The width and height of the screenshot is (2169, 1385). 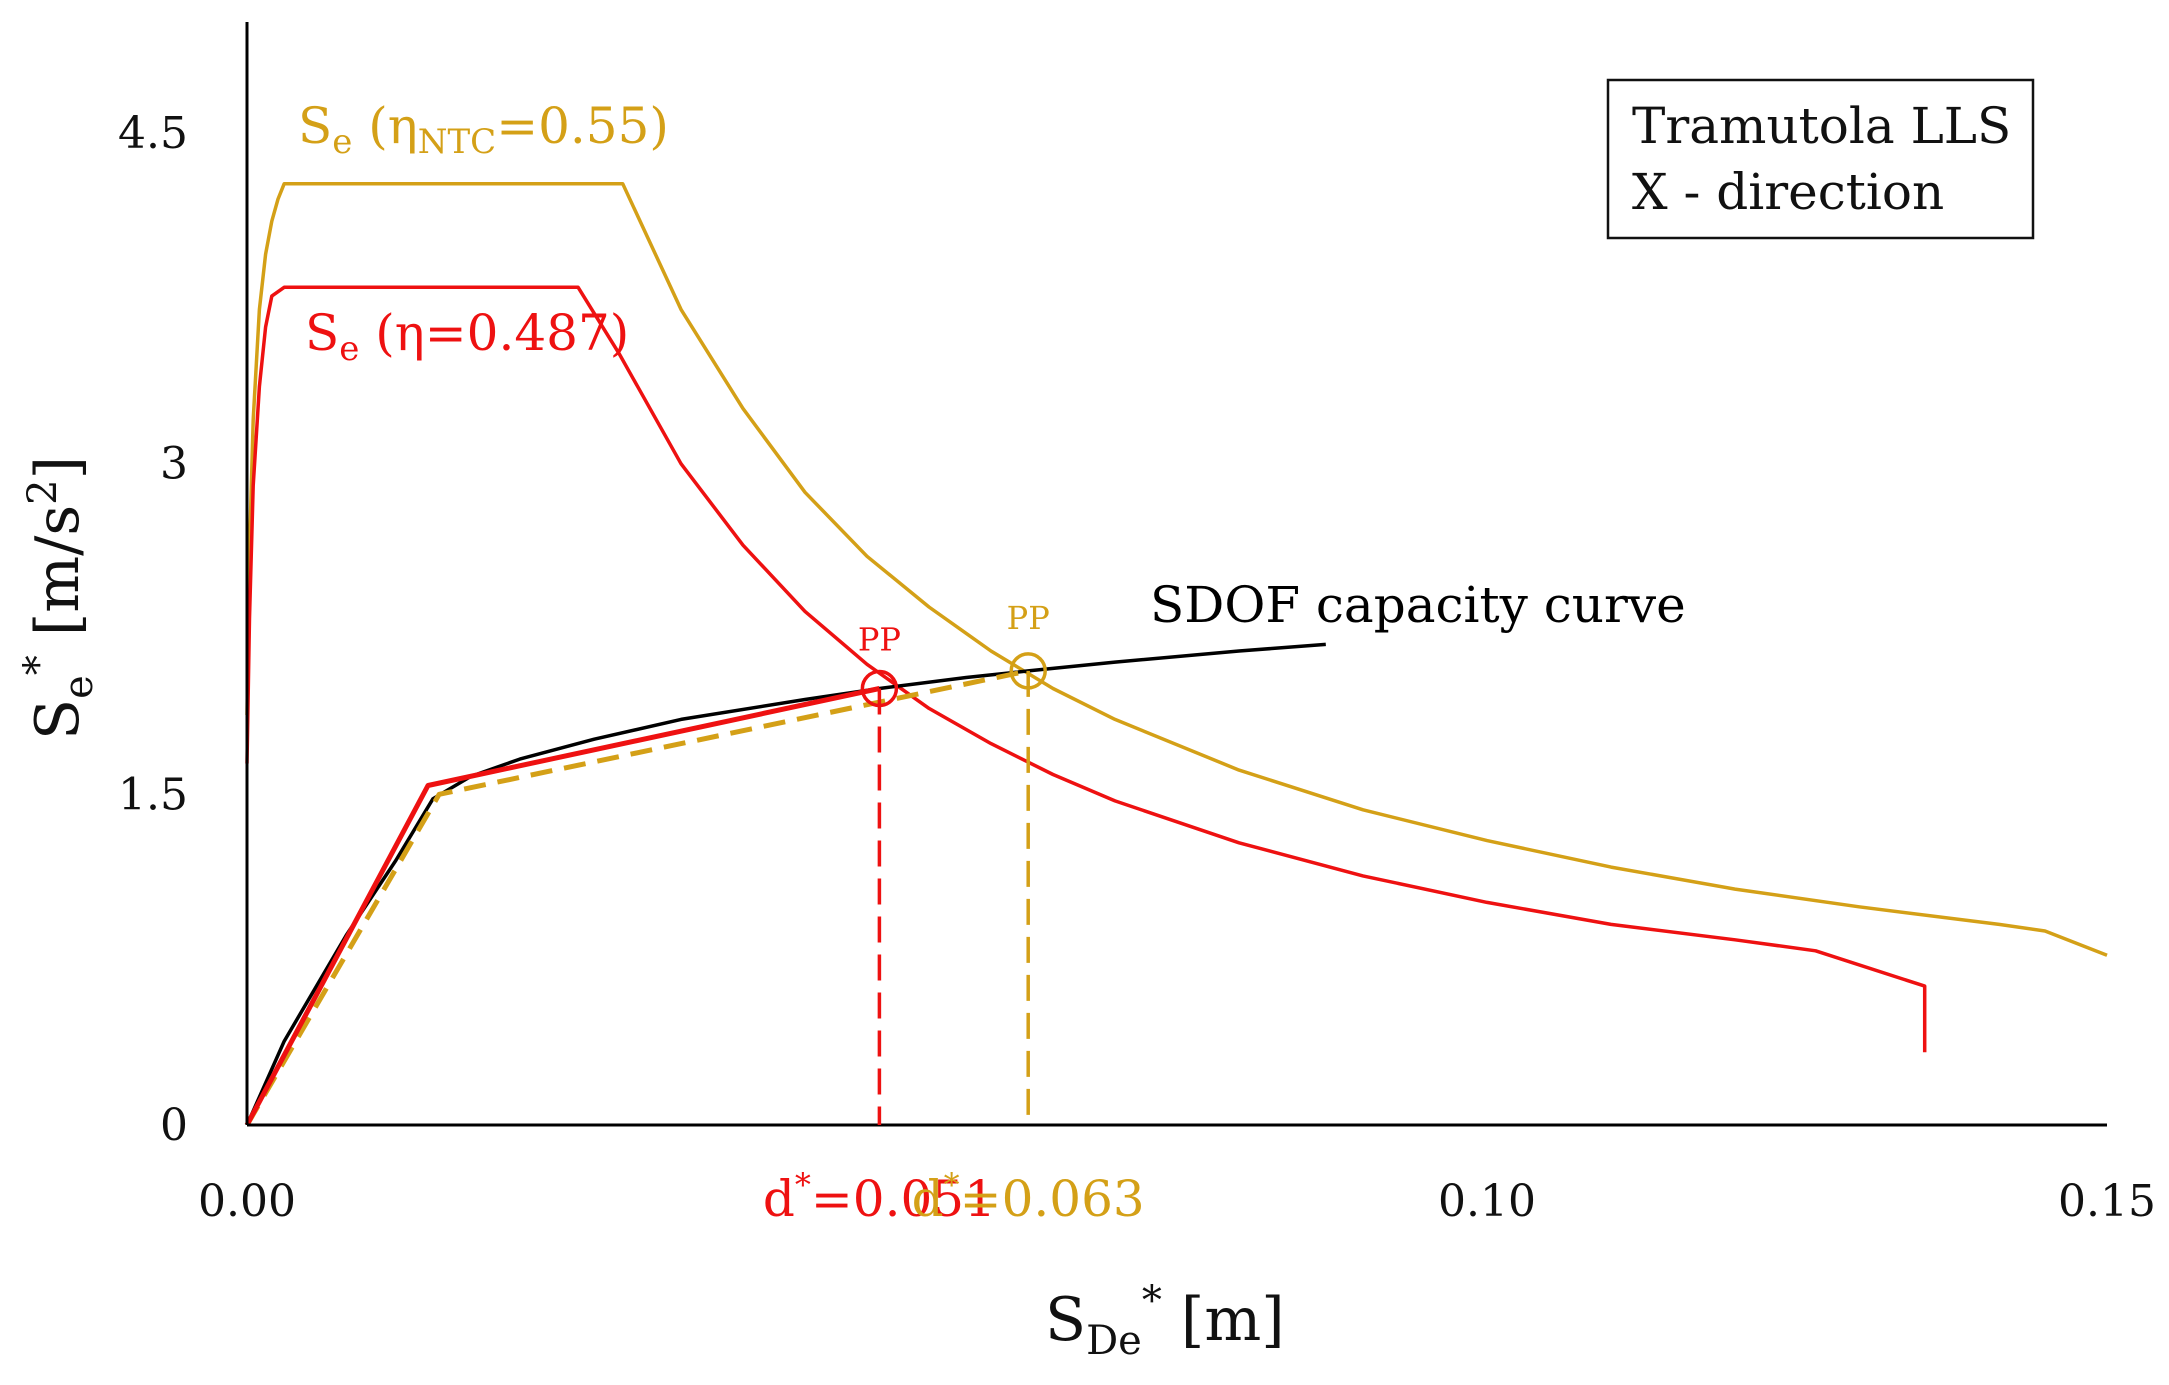 What do you see at coordinates (1028, 1197) in the screenshot?
I see `pp-displacement-label-1: d*=0.063` at bounding box center [1028, 1197].